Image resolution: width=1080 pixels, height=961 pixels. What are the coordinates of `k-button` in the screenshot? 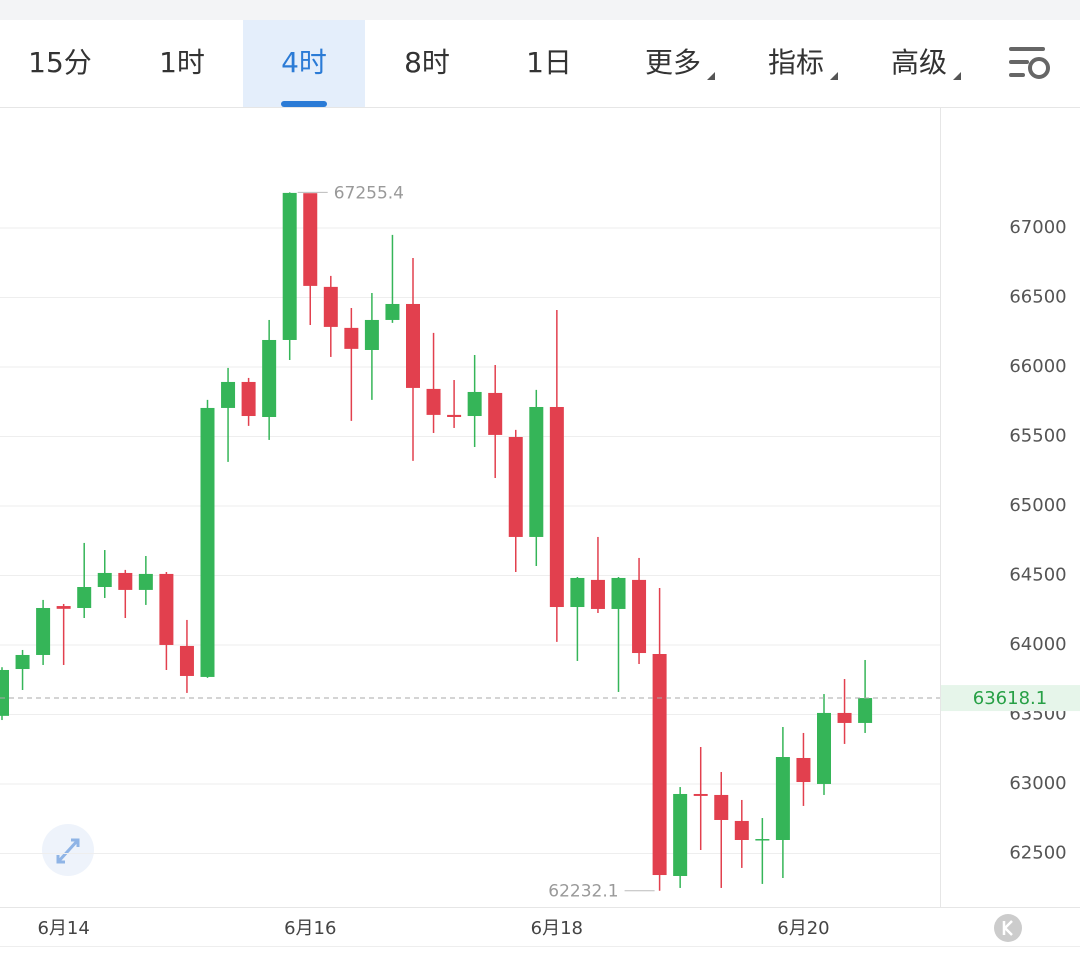 It's located at (1008, 928).